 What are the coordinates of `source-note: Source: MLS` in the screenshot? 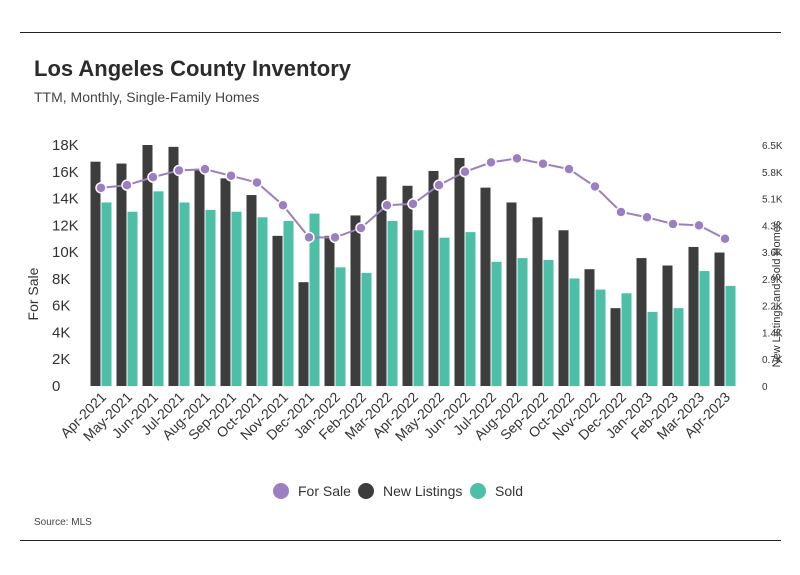 It's located at (63, 522).